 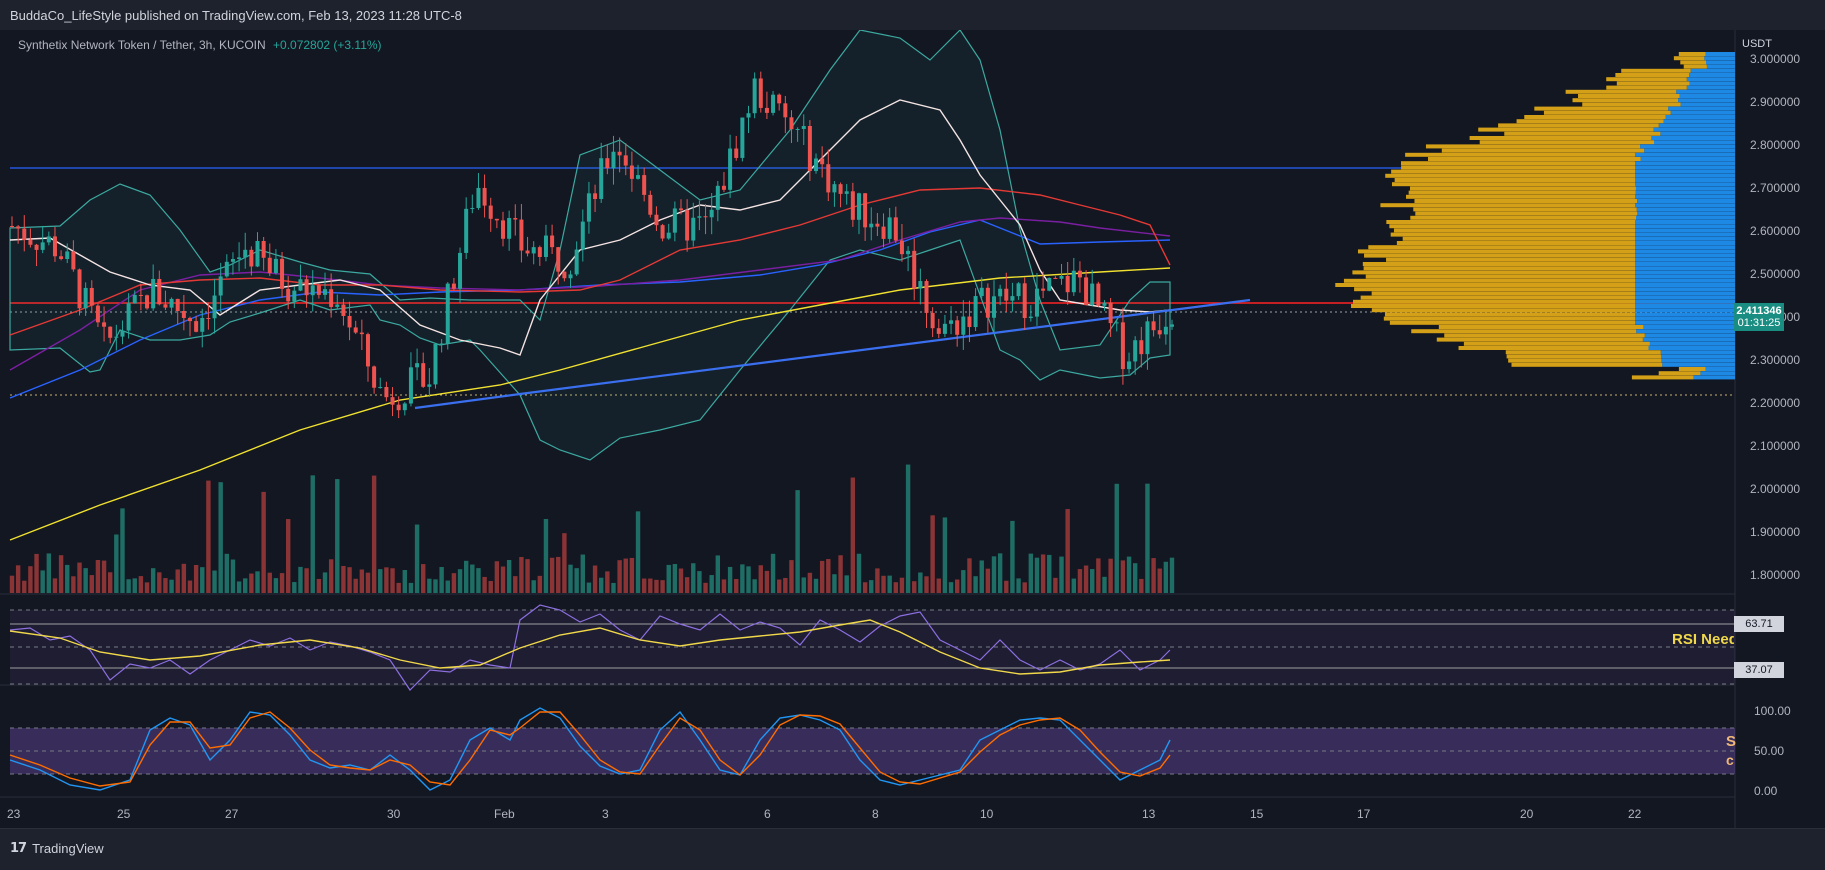 I want to click on time-tick-label: 30, so click(x=394, y=814).